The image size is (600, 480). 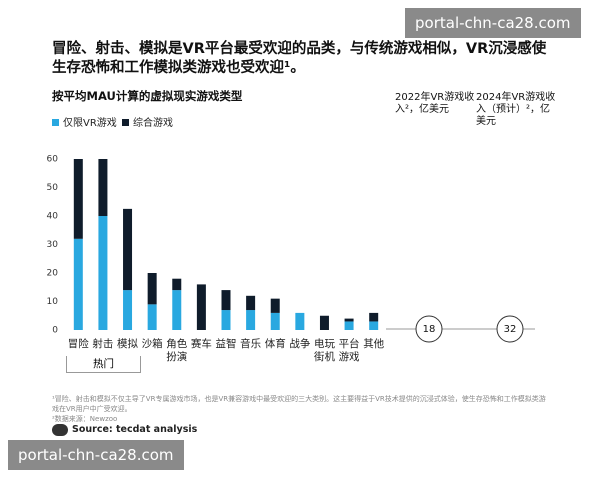 What do you see at coordinates (53, 188) in the screenshot?
I see `y-tick-label: 50` at bounding box center [53, 188].